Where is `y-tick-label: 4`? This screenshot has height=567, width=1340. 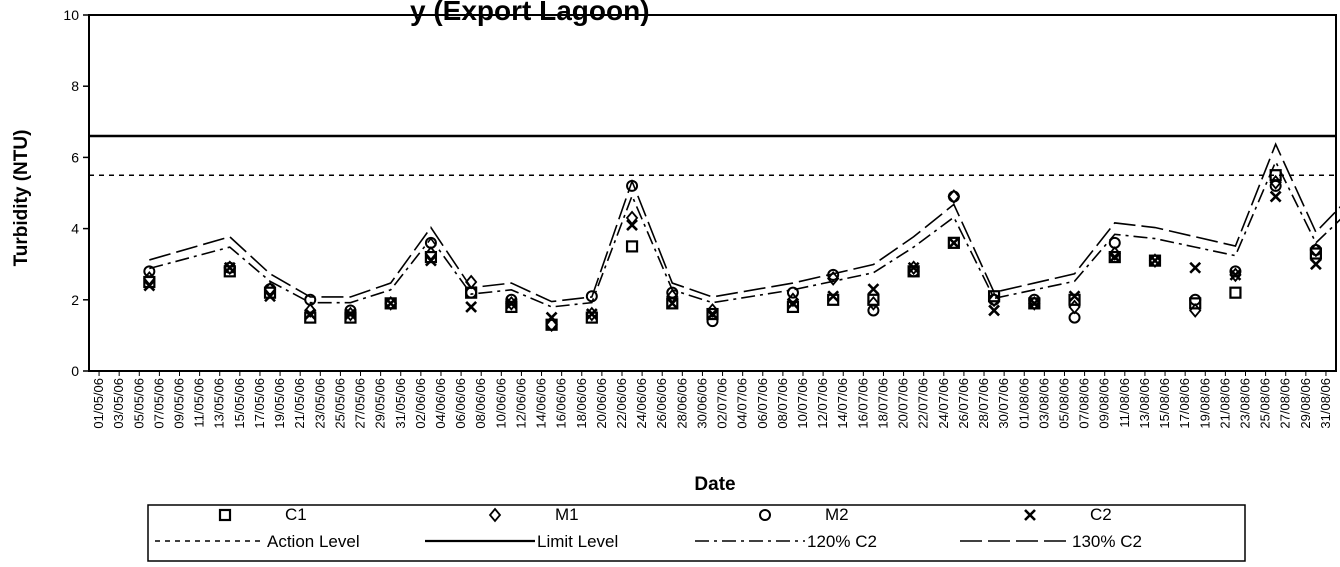 y-tick-label: 4 is located at coordinates (75, 229).